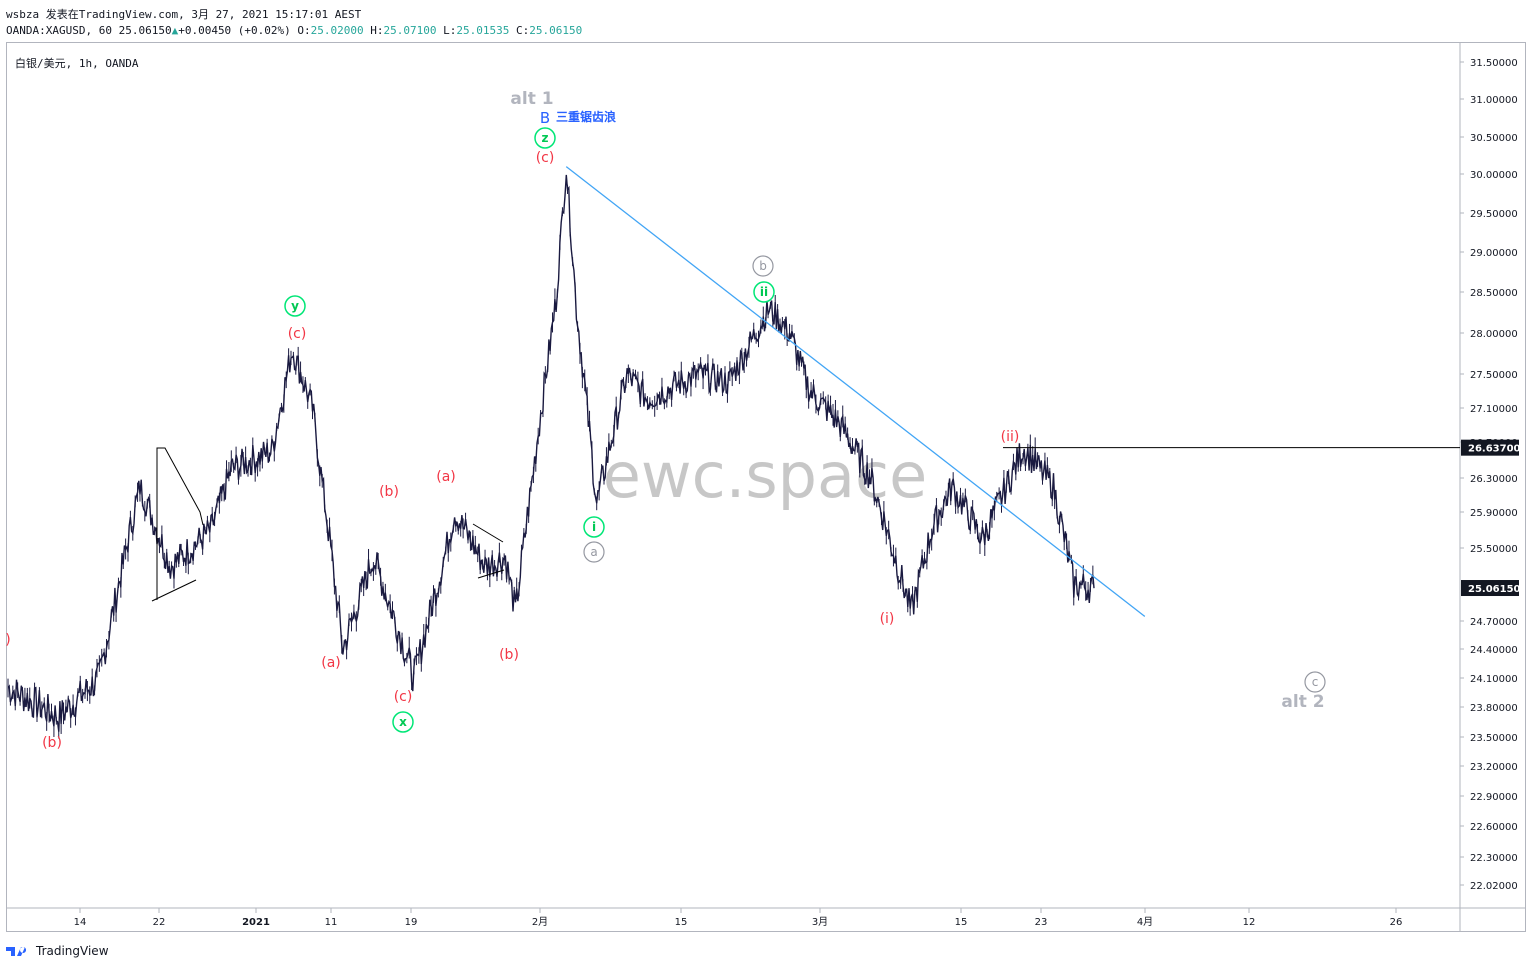  Describe the element at coordinates (377, 30) in the screenshot. I see `high-label: H:` at that location.